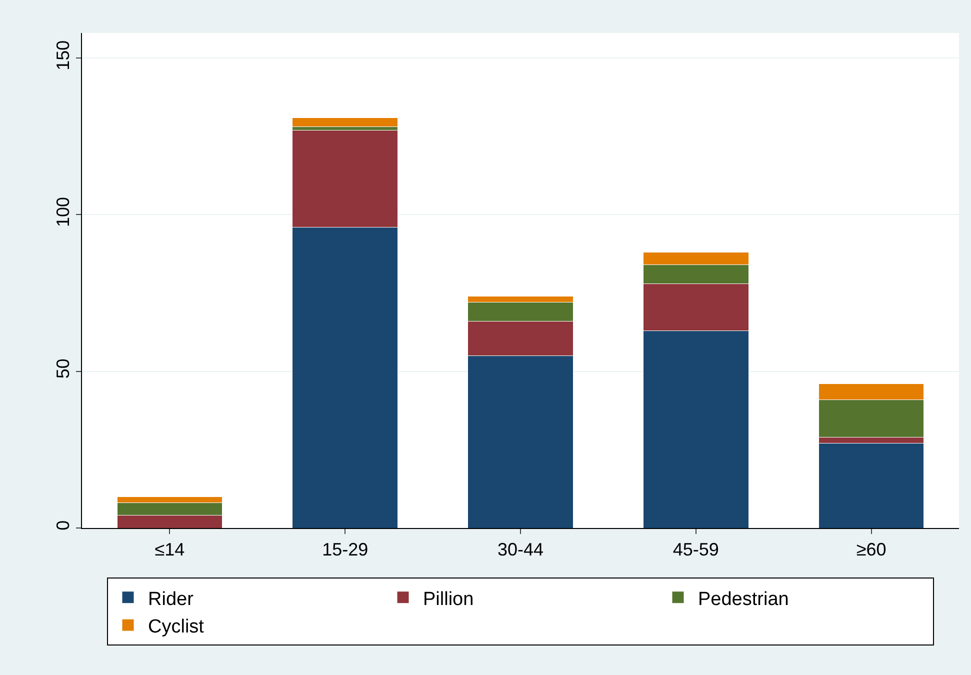 The width and height of the screenshot is (971, 675). What do you see at coordinates (345, 122) in the screenshot?
I see `bar` at bounding box center [345, 122].